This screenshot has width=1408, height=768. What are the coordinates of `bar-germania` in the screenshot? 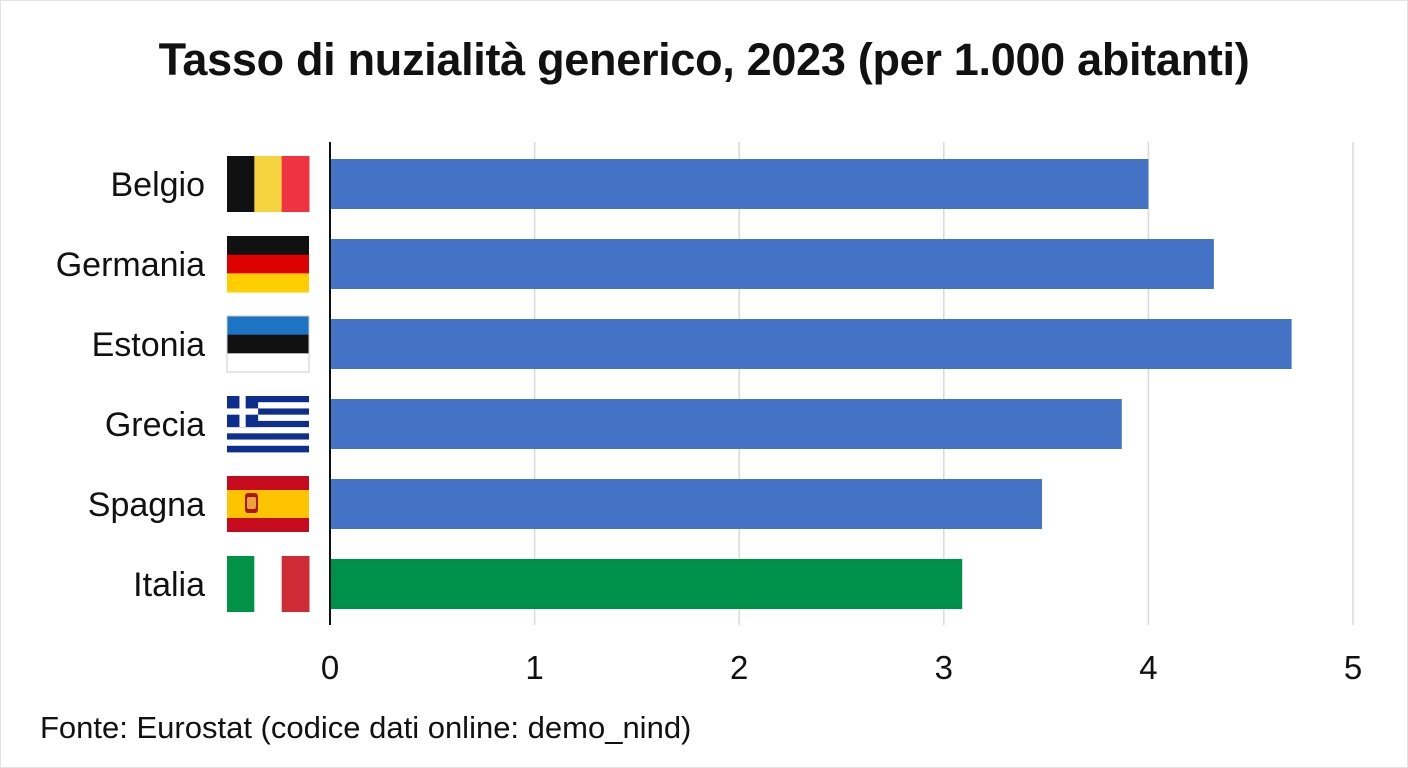 It's located at (772, 264).